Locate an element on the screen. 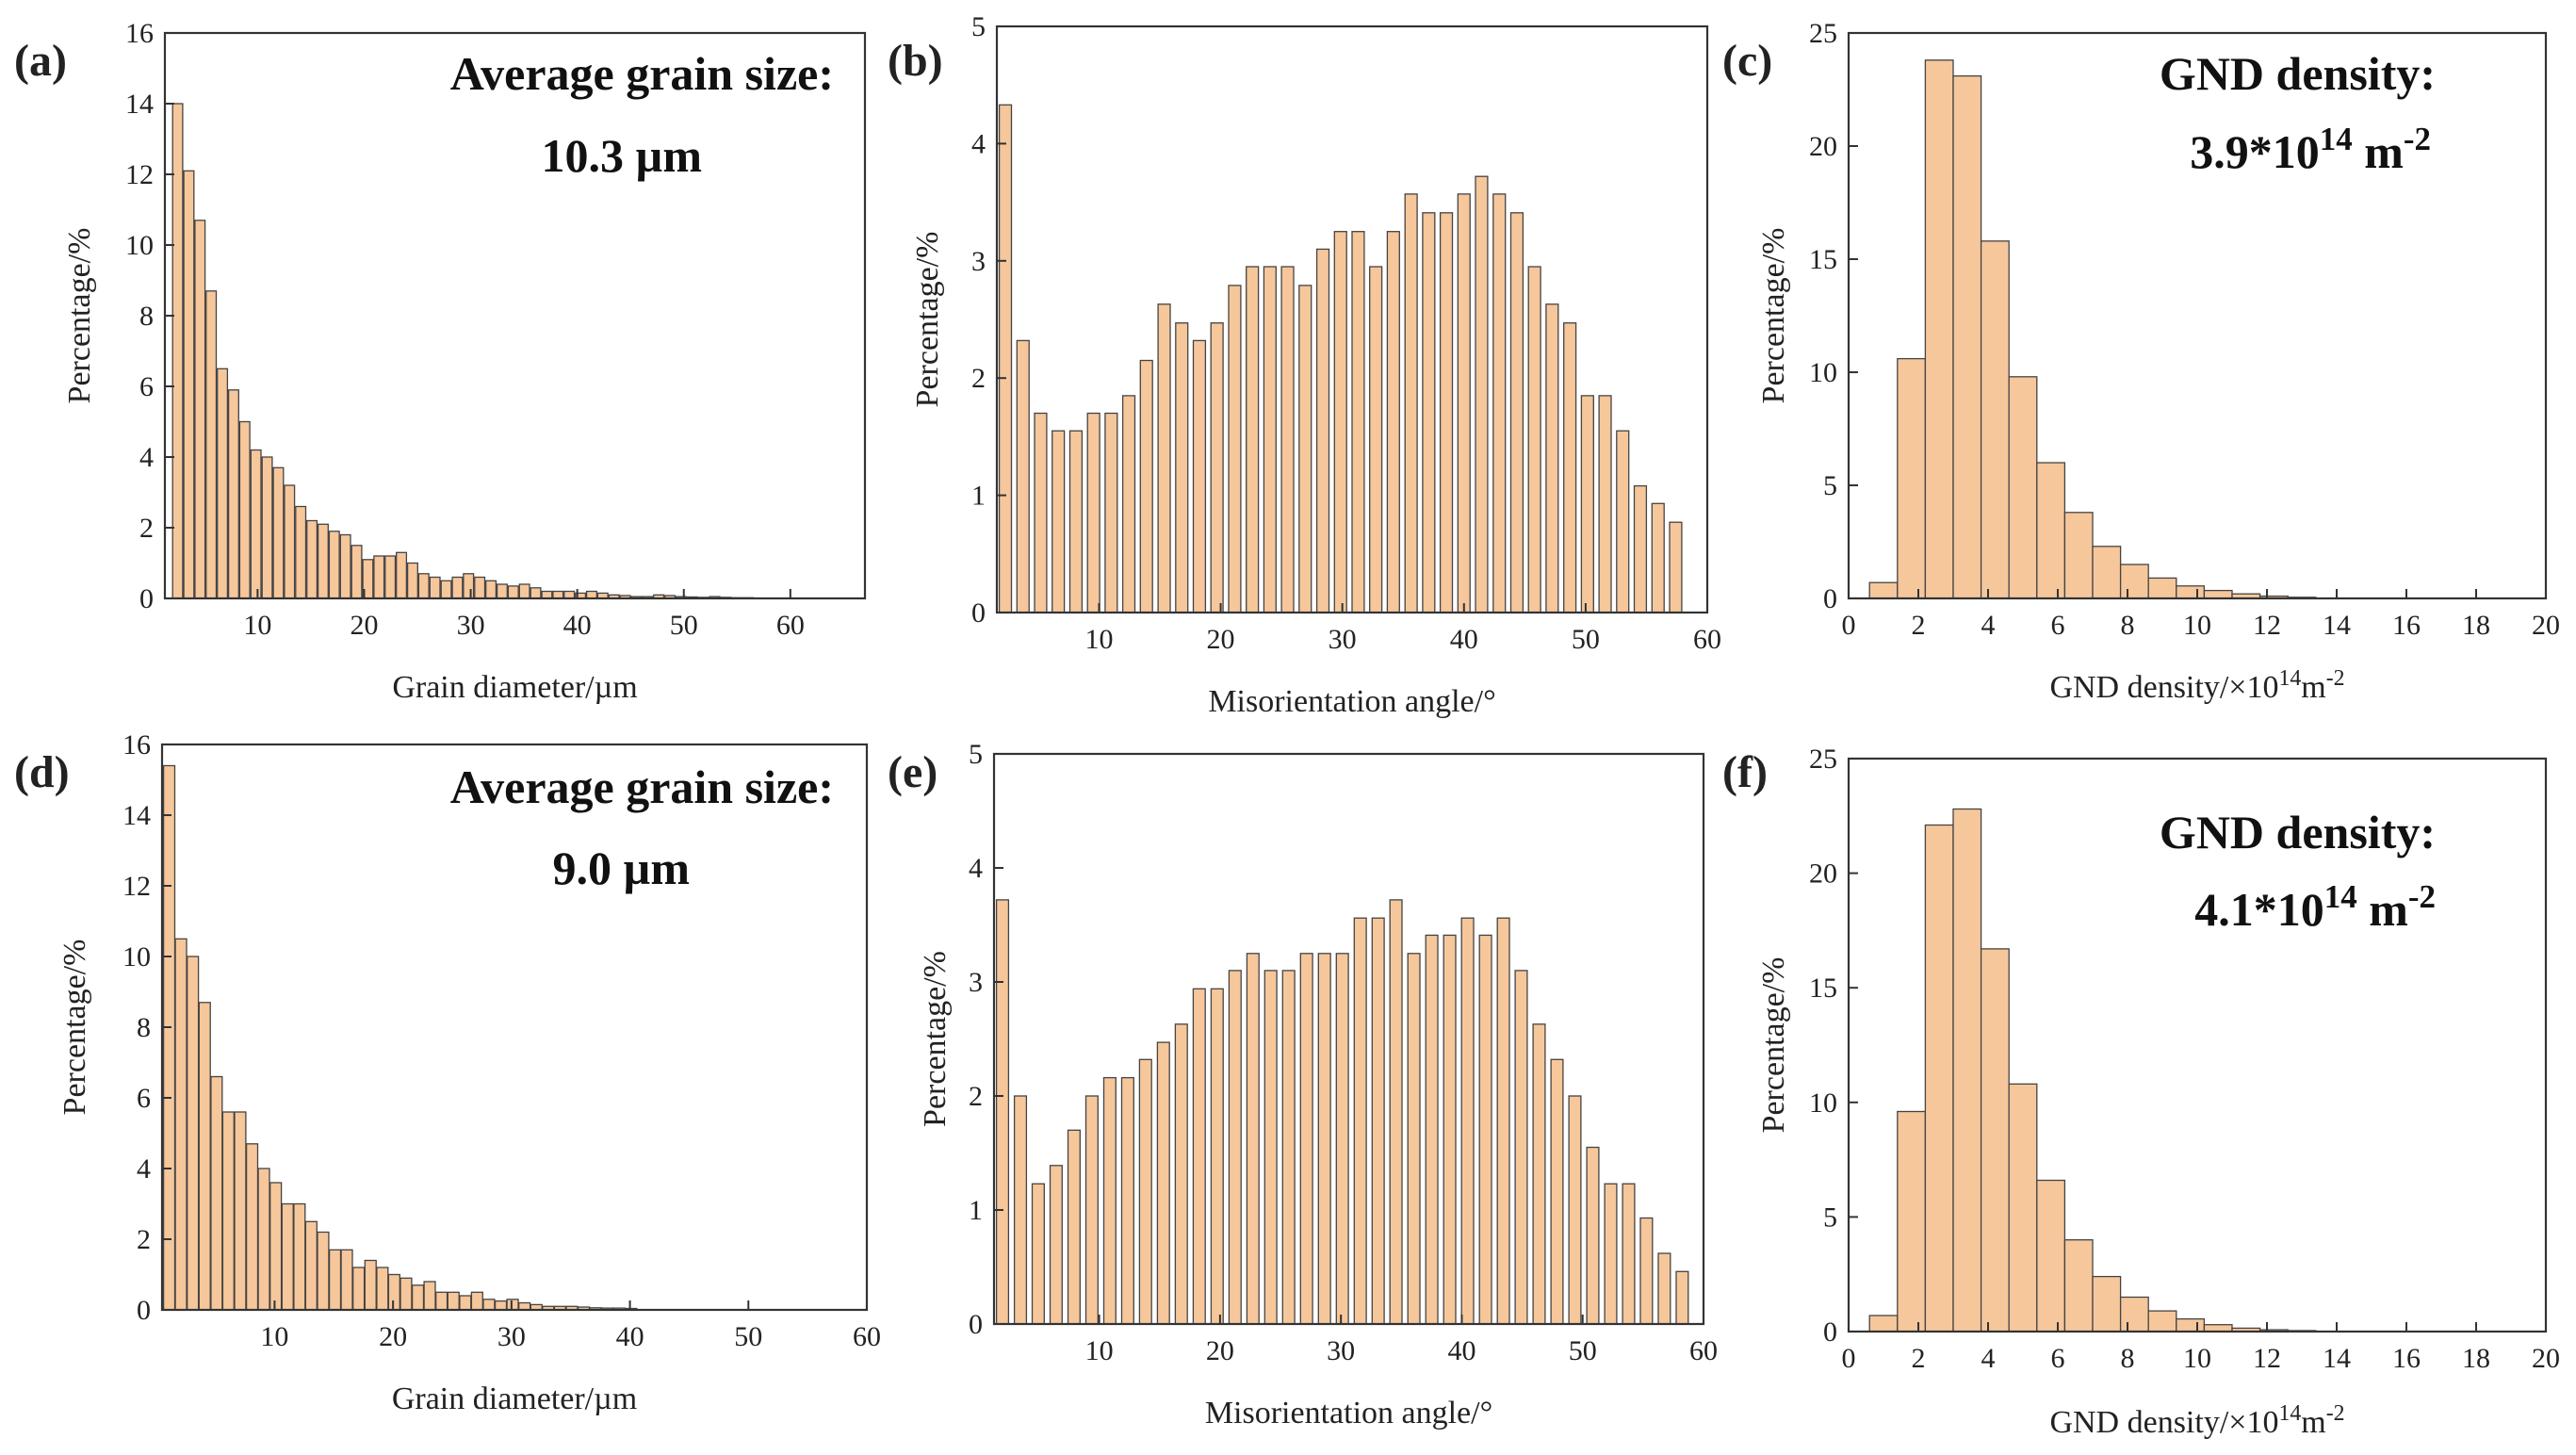  x-tick-label: 18 is located at coordinates (2476, 1358).